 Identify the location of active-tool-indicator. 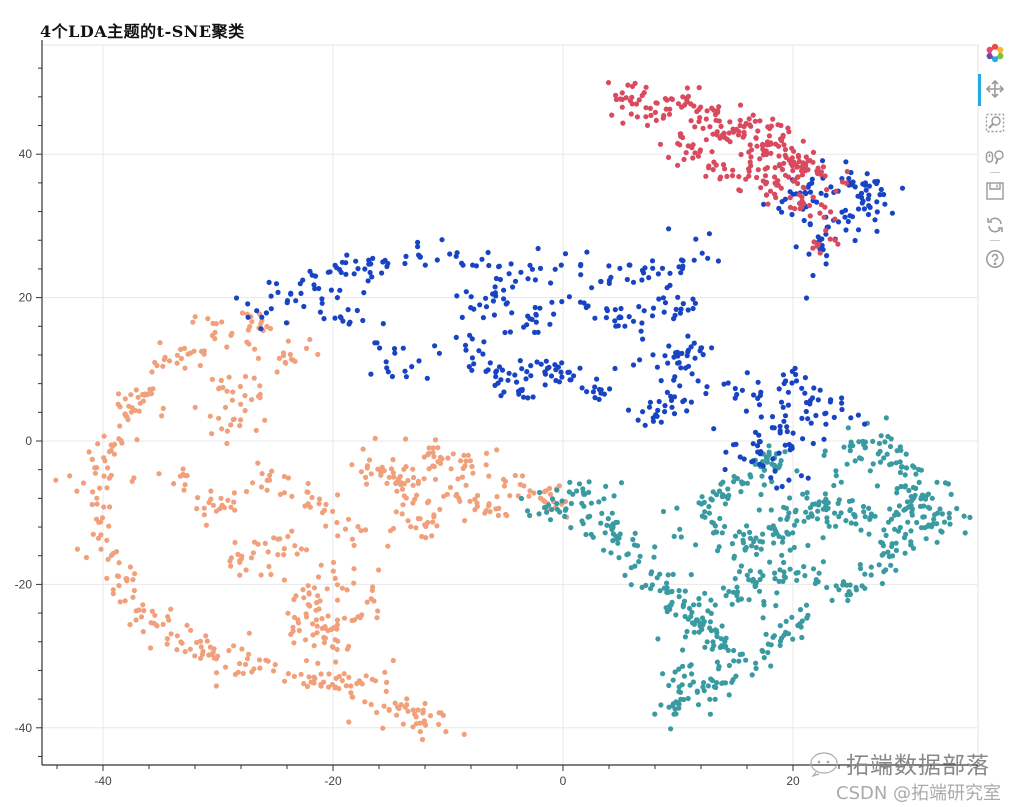
(979, 90).